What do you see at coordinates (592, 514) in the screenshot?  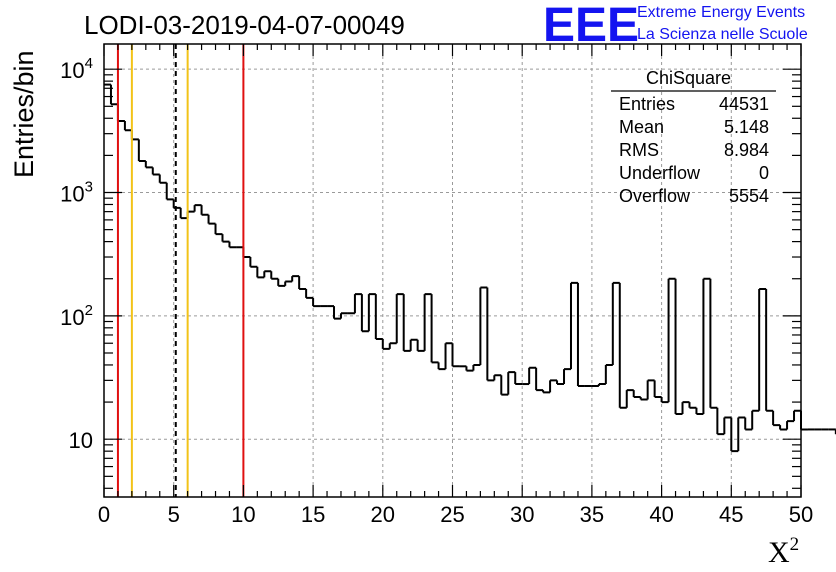 I see `x-tick-label: 35` at bounding box center [592, 514].